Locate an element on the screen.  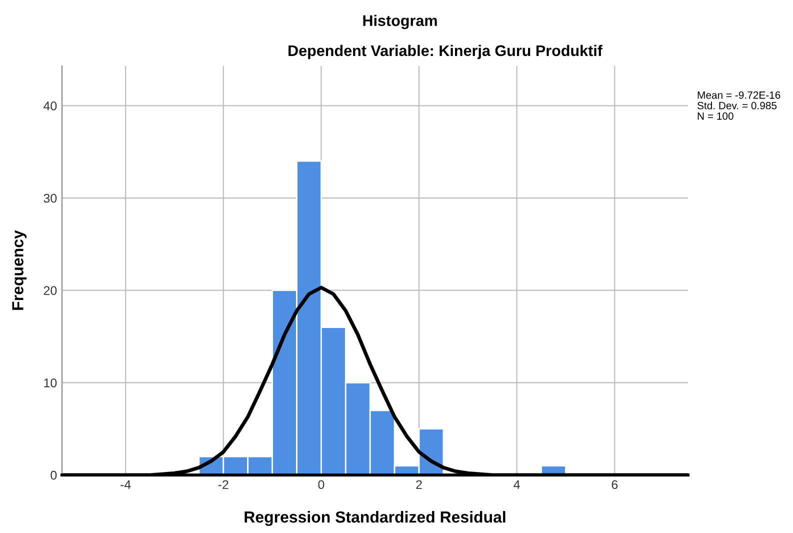
text: Std. Dev. = 0.985 is located at coordinates (737, 106).